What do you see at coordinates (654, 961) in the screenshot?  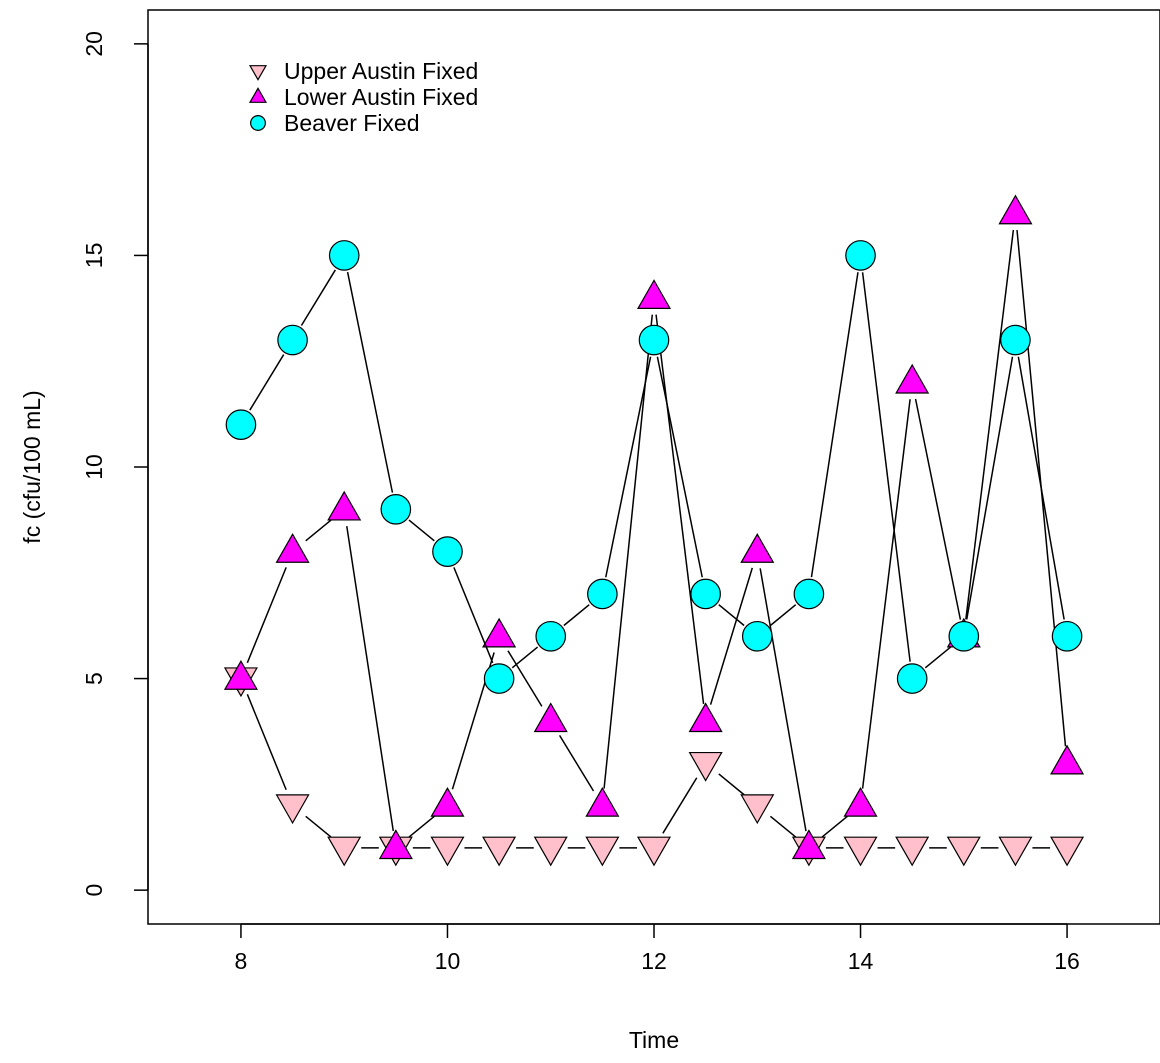 I see `x-tick-label: 12` at bounding box center [654, 961].